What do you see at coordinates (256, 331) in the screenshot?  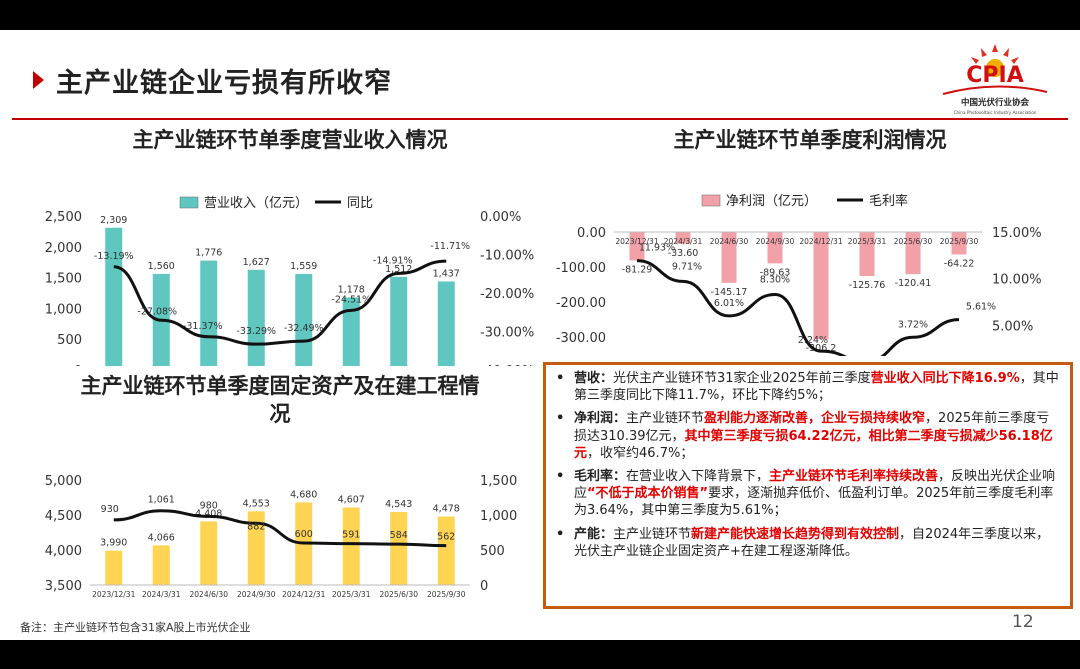 I see `revenue-line-label: -33.29%` at bounding box center [256, 331].